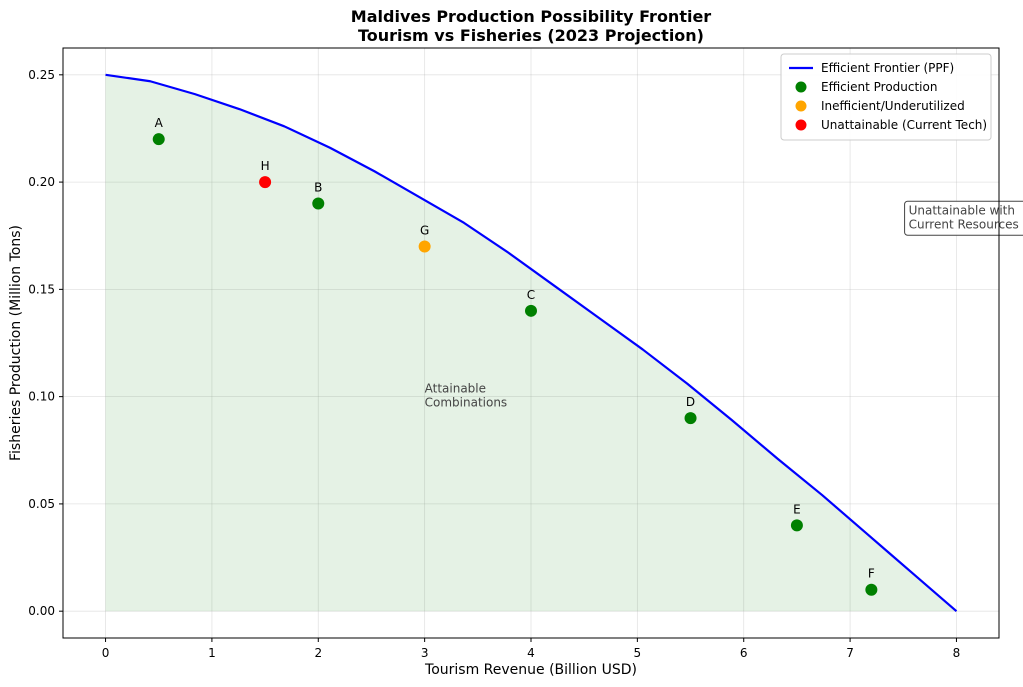  What do you see at coordinates (531, 295) in the screenshot?
I see `point-c-label: C` at bounding box center [531, 295].